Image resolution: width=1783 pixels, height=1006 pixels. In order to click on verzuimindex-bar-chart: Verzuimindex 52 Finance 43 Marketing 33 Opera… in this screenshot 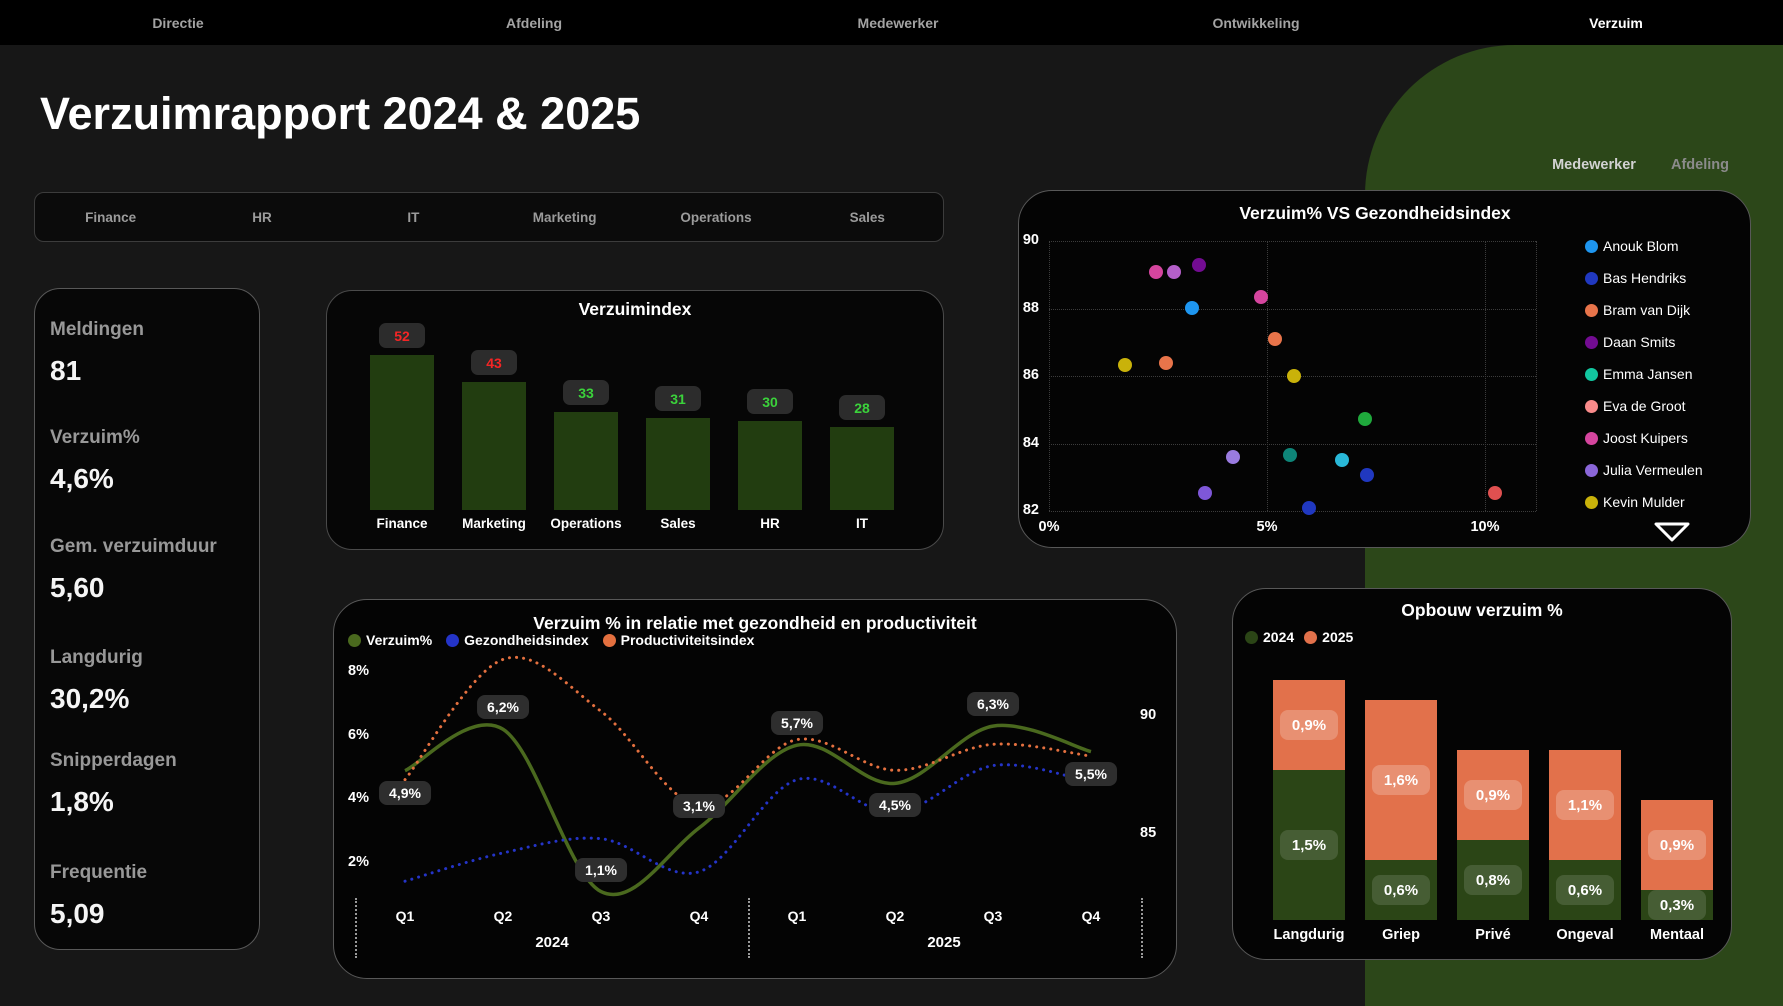, I will do `click(635, 420)`.